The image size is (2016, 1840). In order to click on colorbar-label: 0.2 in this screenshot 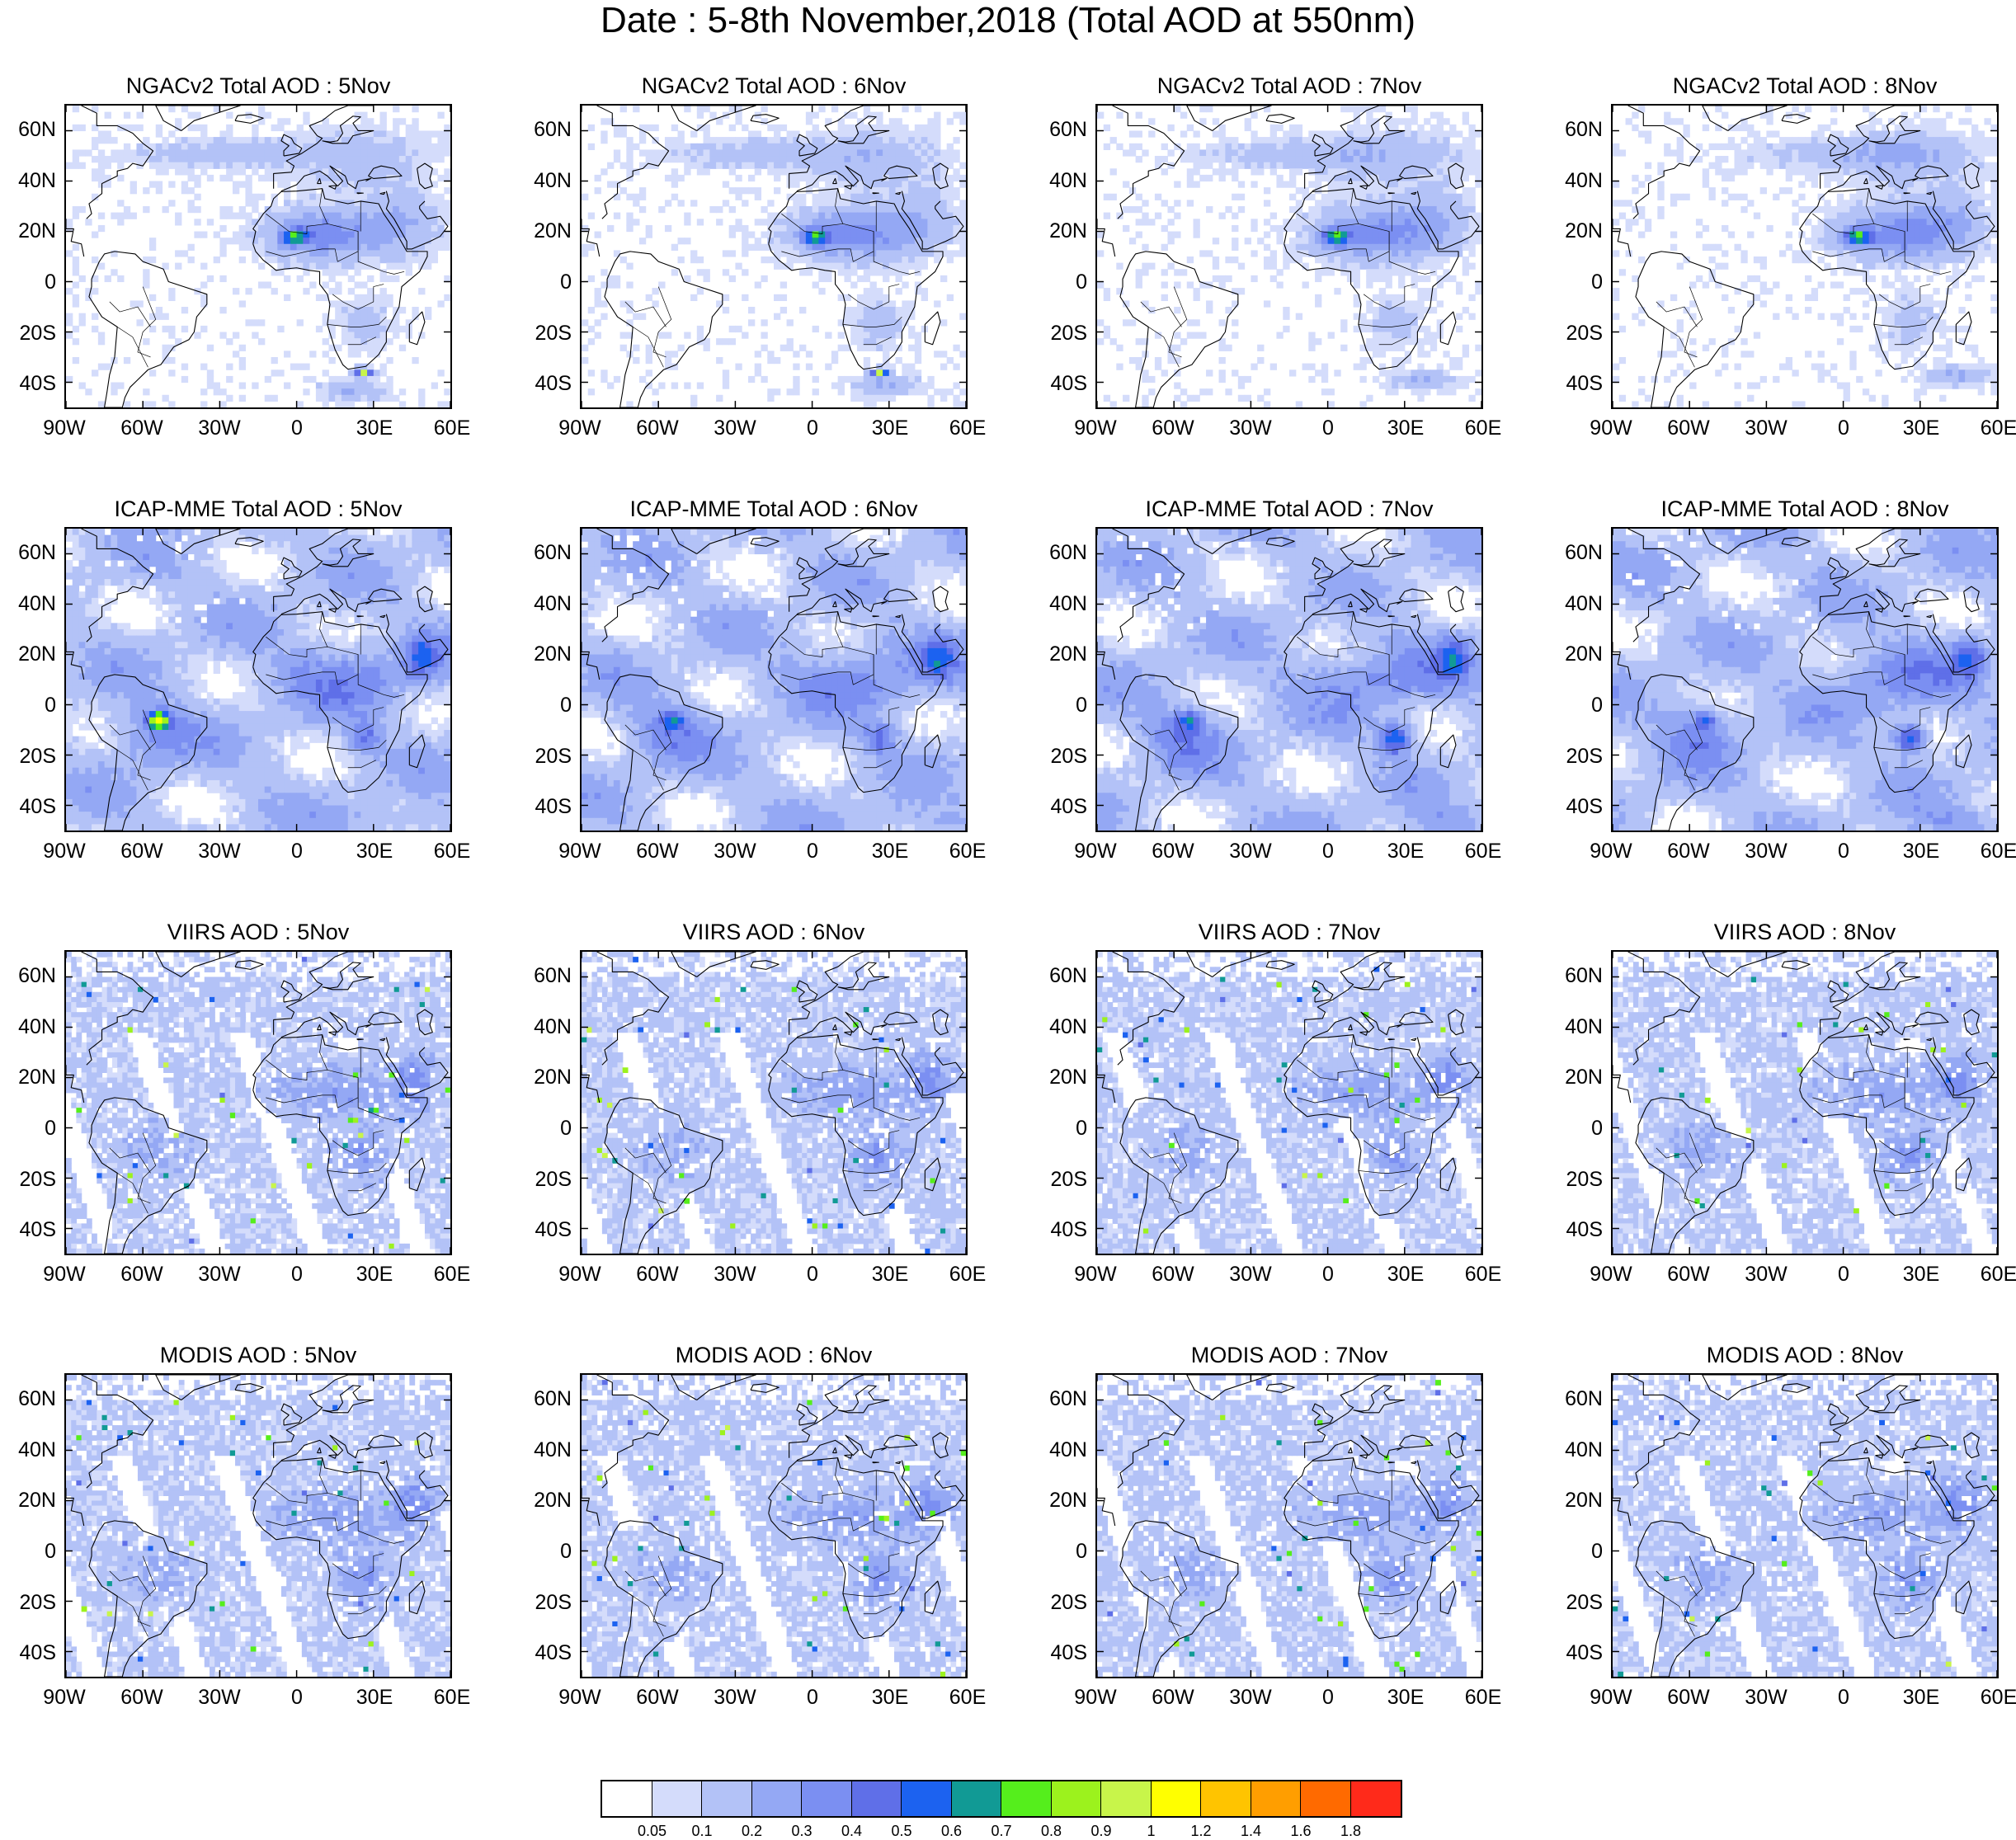, I will do `click(752, 1831)`.